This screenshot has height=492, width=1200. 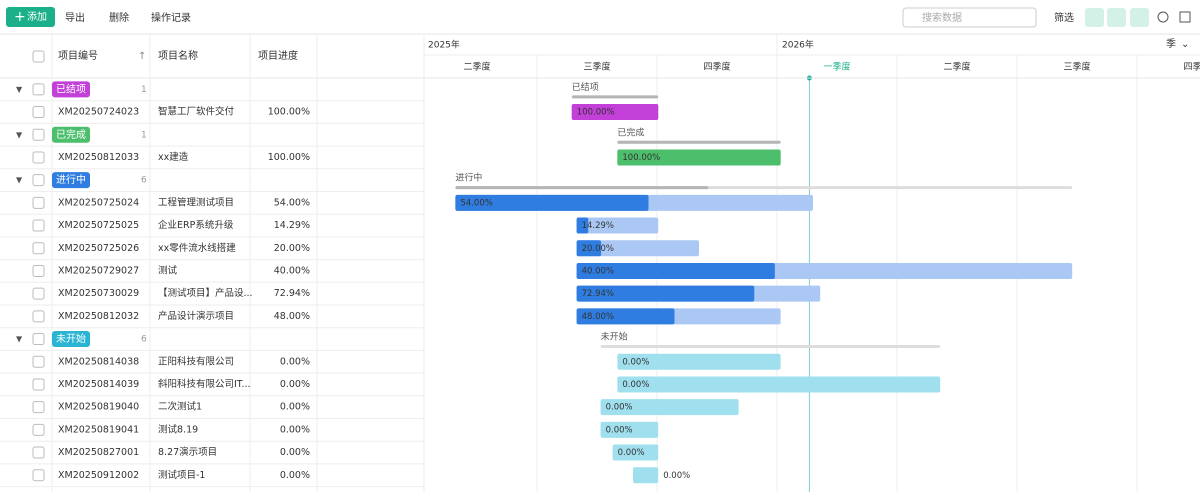 What do you see at coordinates (142, 56) in the screenshot?
I see `sort-icon: ↑` at bounding box center [142, 56].